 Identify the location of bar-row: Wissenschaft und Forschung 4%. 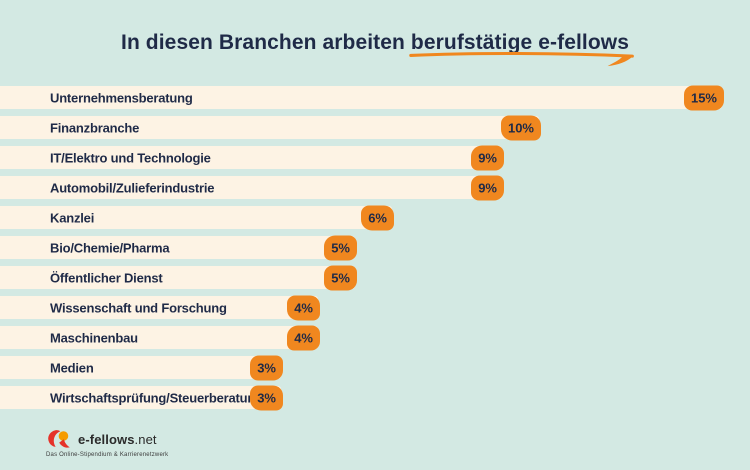
(160, 307).